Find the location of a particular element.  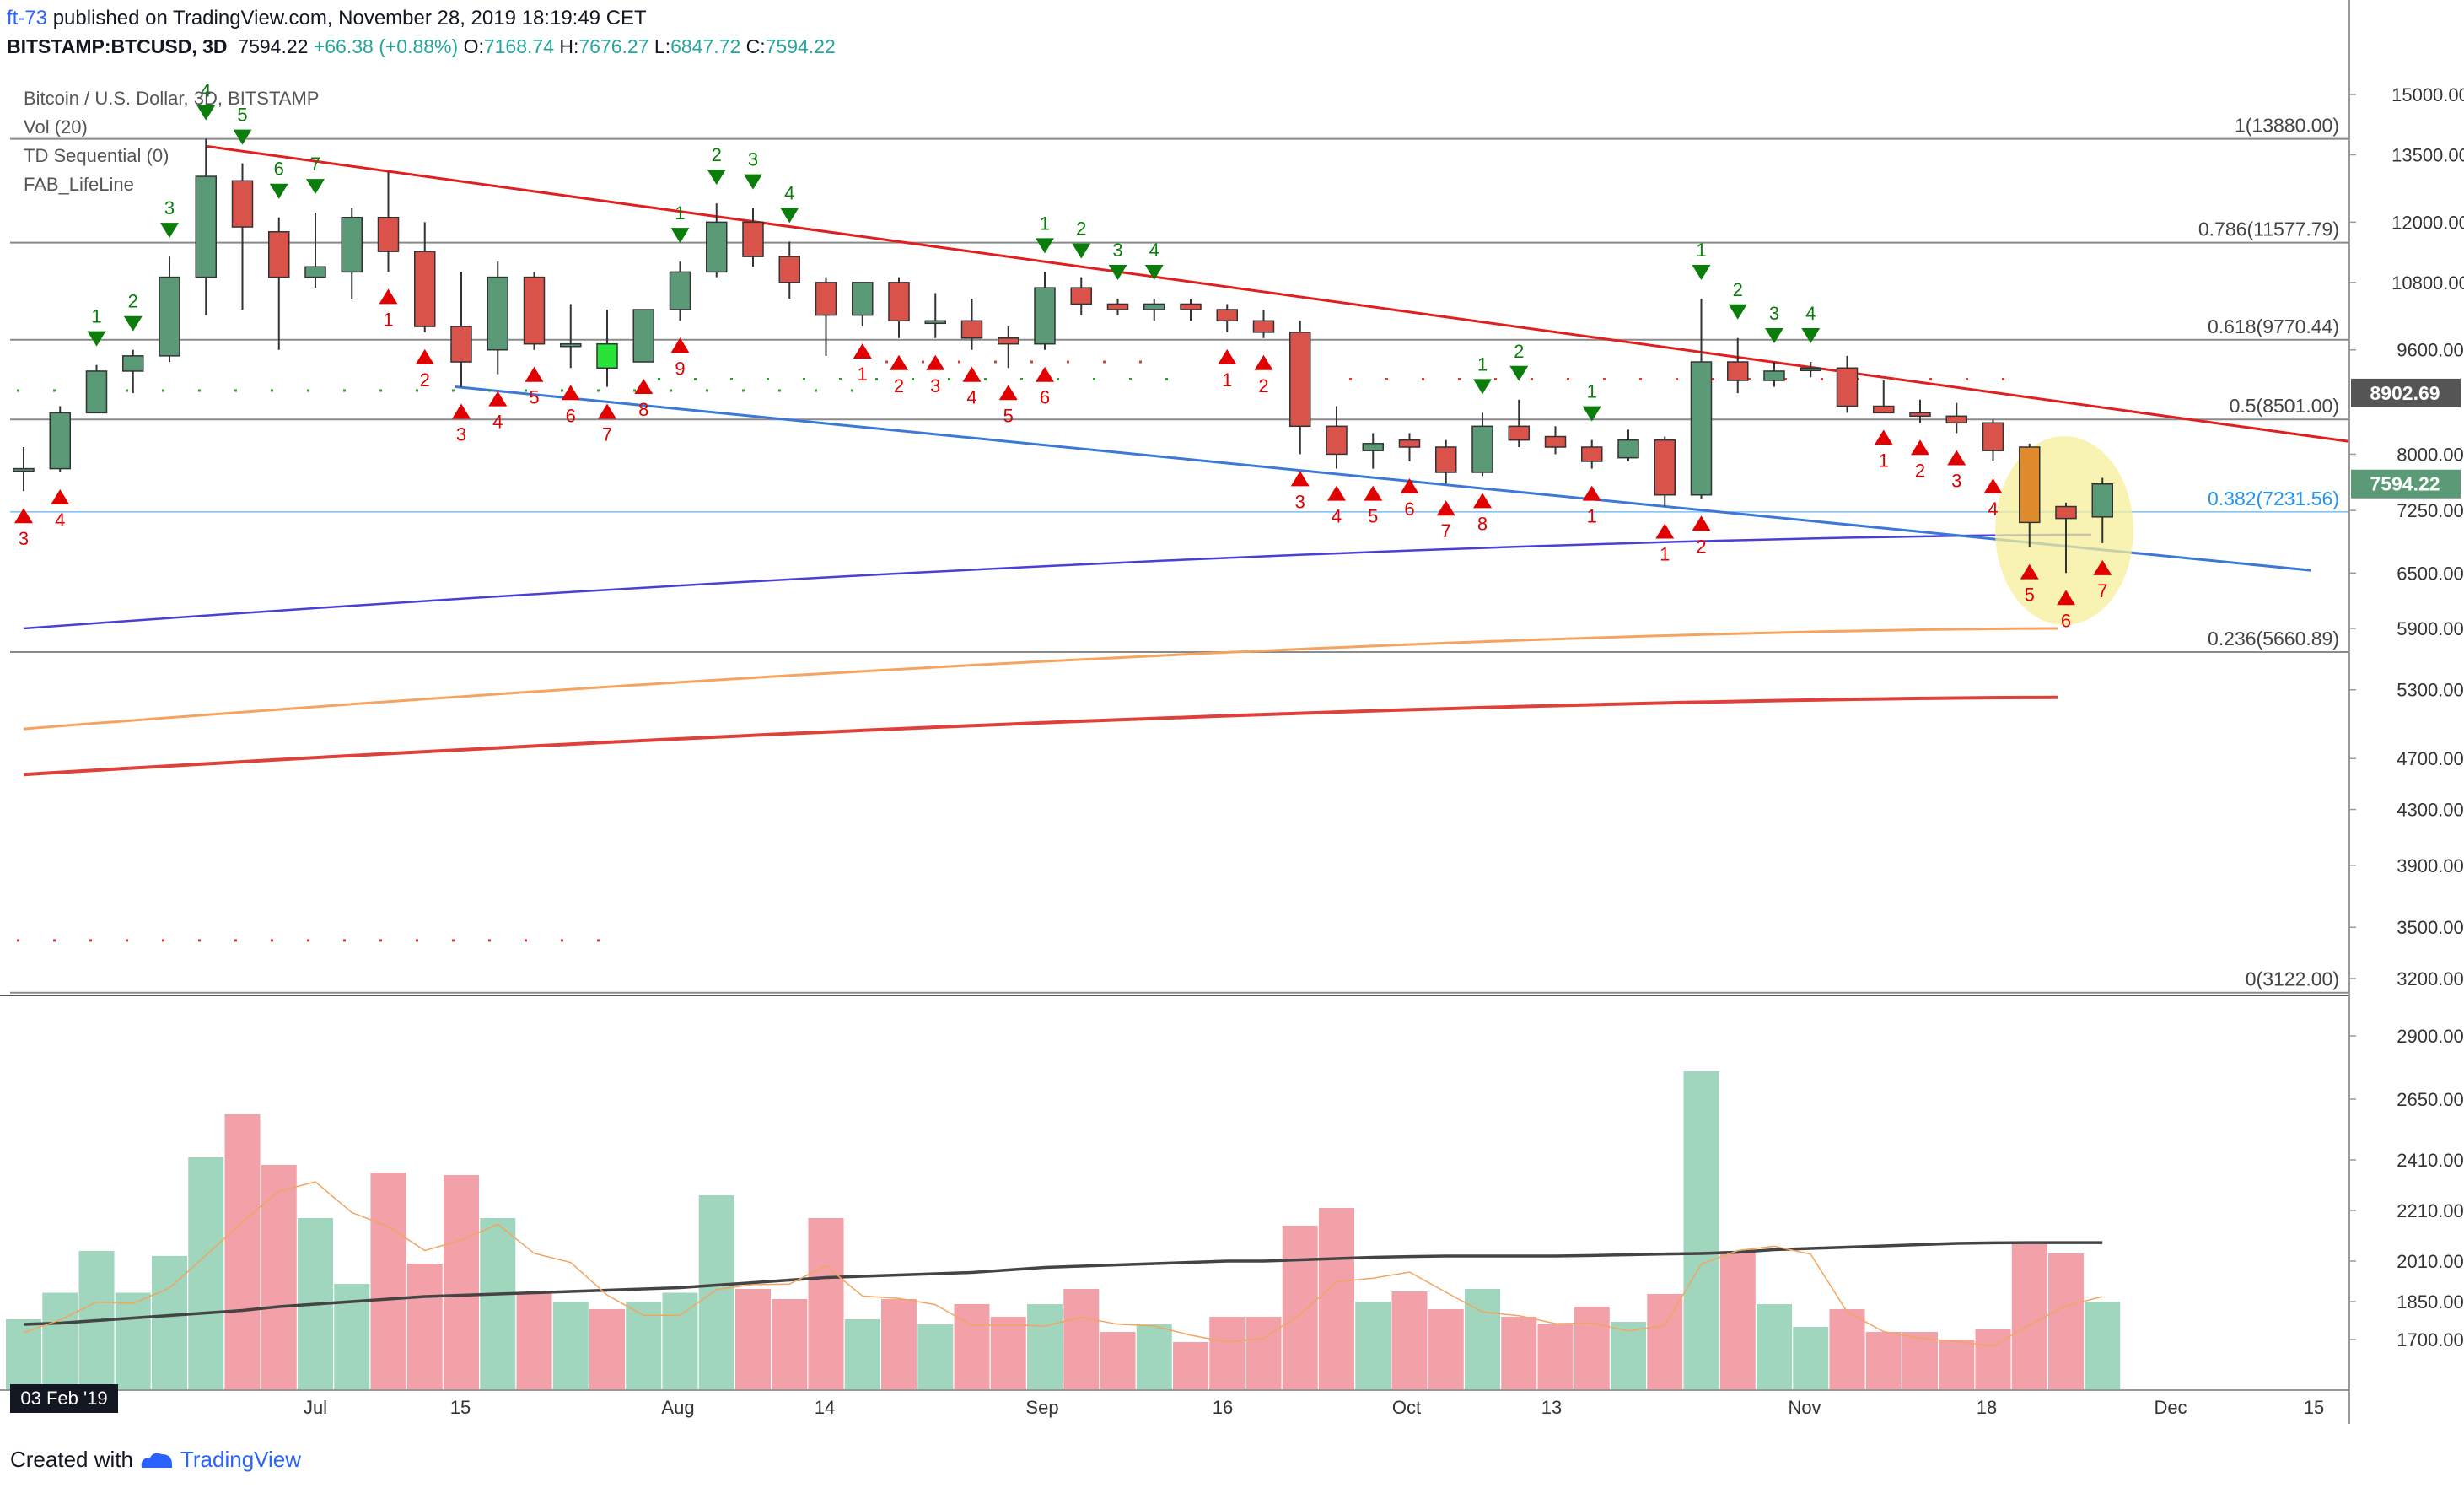

volume-tick-label: 2210.00 is located at coordinates (2430, 1211).